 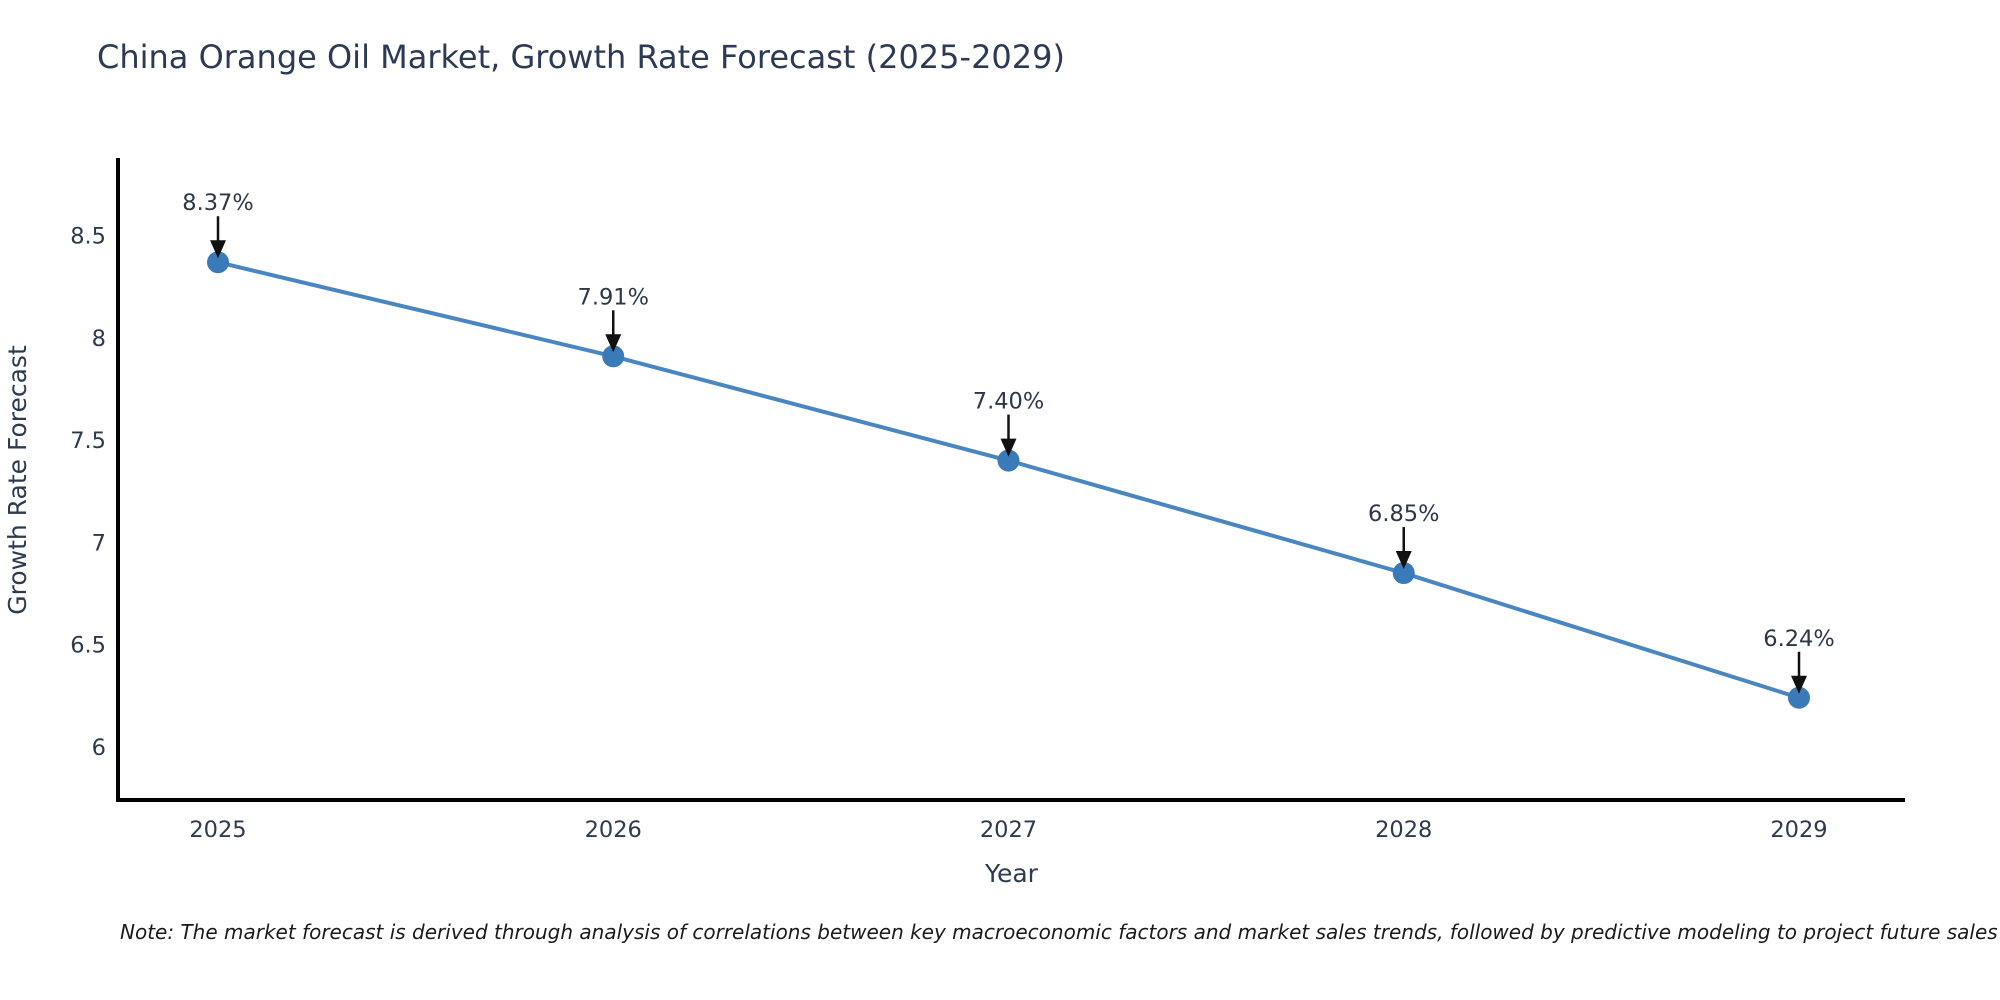 I want to click on x-tick-label: 2027, so click(x=1008, y=830).